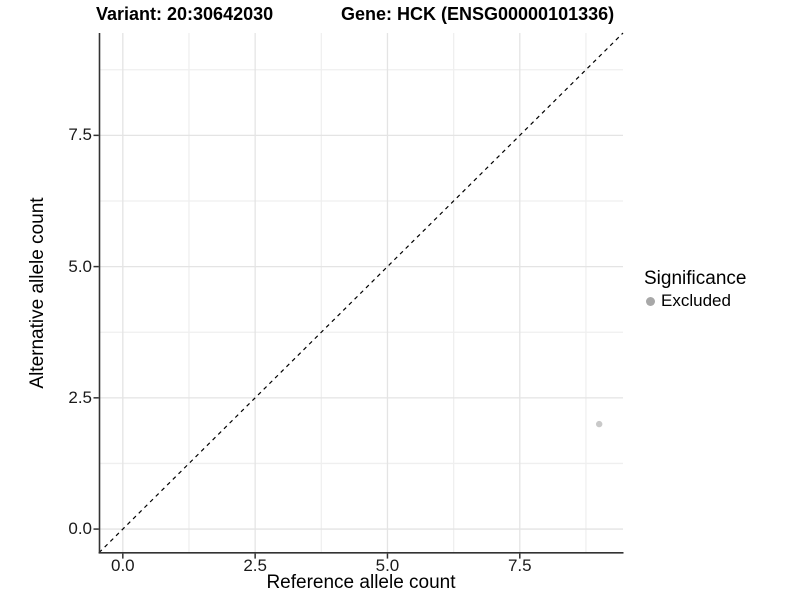 The image size is (800, 600). What do you see at coordinates (122, 565) in the screenshot?
I see `x-tick-label: 0.0` at bounding box center [122, 565].